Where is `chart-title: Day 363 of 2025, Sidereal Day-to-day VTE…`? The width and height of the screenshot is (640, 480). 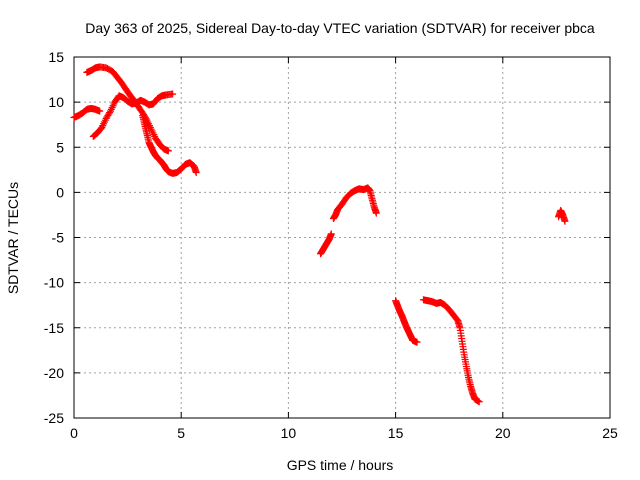 chart-title: Day 363 of 2025, Sidereal Day-to-day VTE… is located at coordinates (340, 28).